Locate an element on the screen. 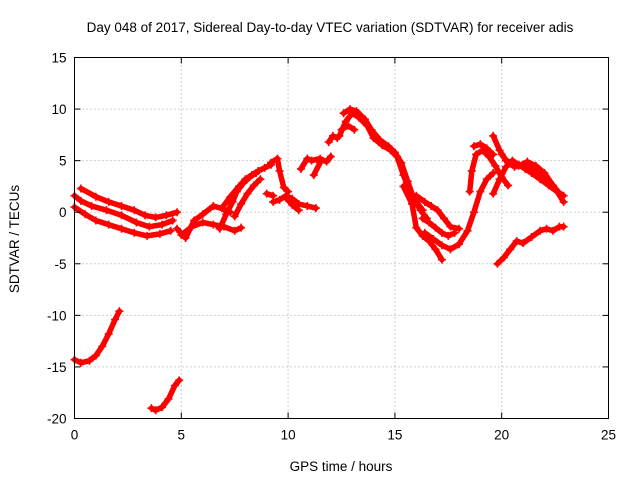 The height and width of the screenshot is (480, 640). x-tick-label: 15 is located at coordinates (394, 435).